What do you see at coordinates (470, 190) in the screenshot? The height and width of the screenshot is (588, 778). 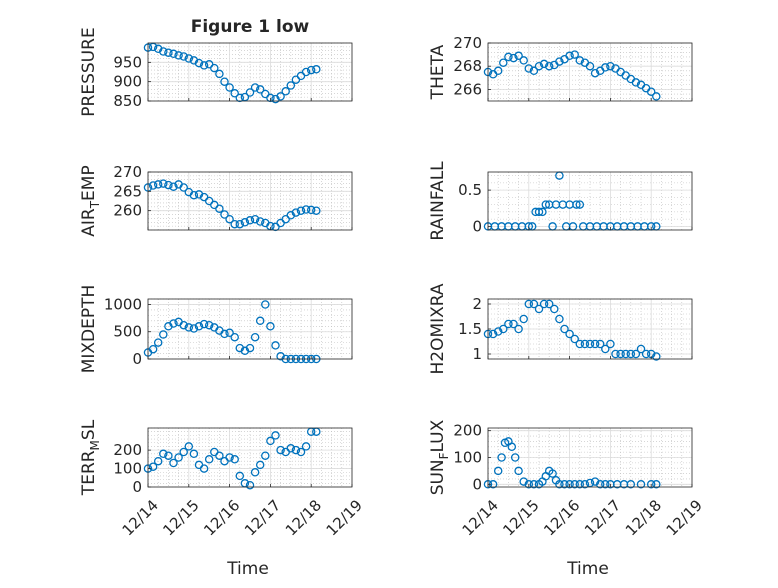 I see `y-tick-label: 0.5` at bounding box center [470, 190].